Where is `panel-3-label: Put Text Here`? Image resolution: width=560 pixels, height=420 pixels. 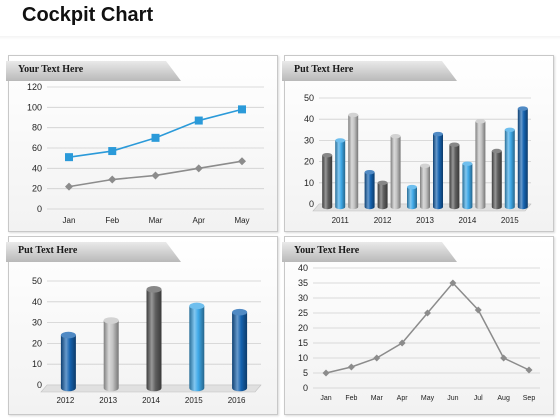 panel-3-label: Put Text Here is located at coordinates (48, 250).